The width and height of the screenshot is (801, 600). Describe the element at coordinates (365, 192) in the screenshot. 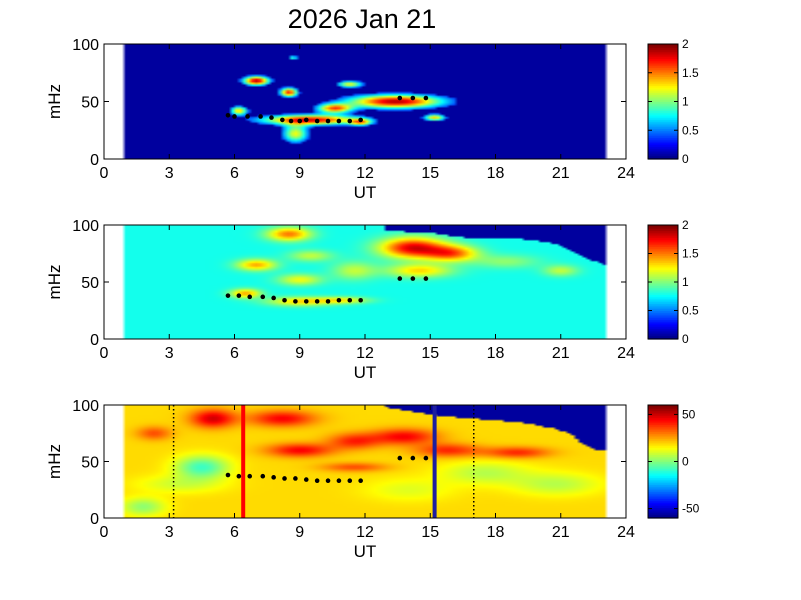

I see `x-axis-label: UT` at that location.